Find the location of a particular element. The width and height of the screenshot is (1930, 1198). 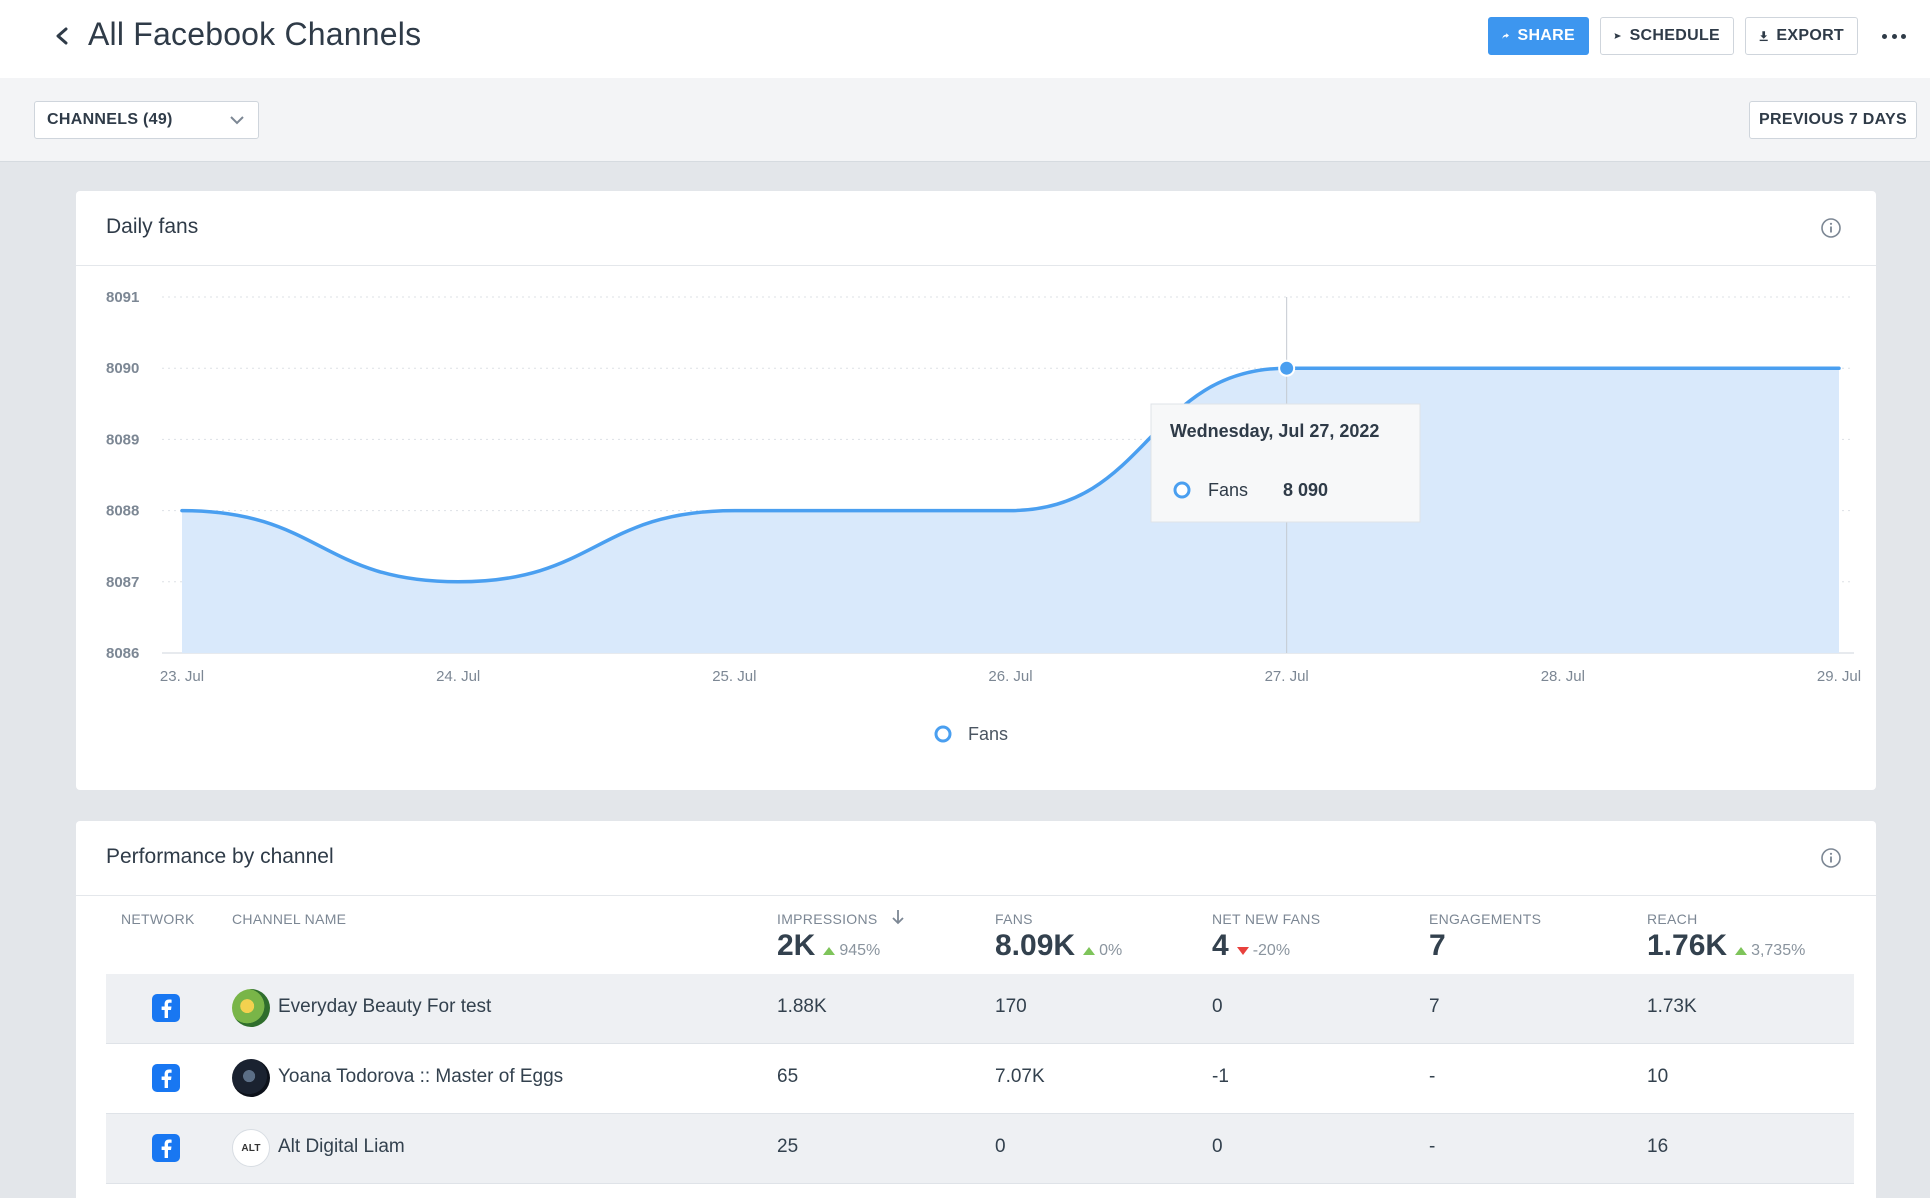

date-range-button: PREVIOUS 7 DAYS is located at coordinates (1833, 120).